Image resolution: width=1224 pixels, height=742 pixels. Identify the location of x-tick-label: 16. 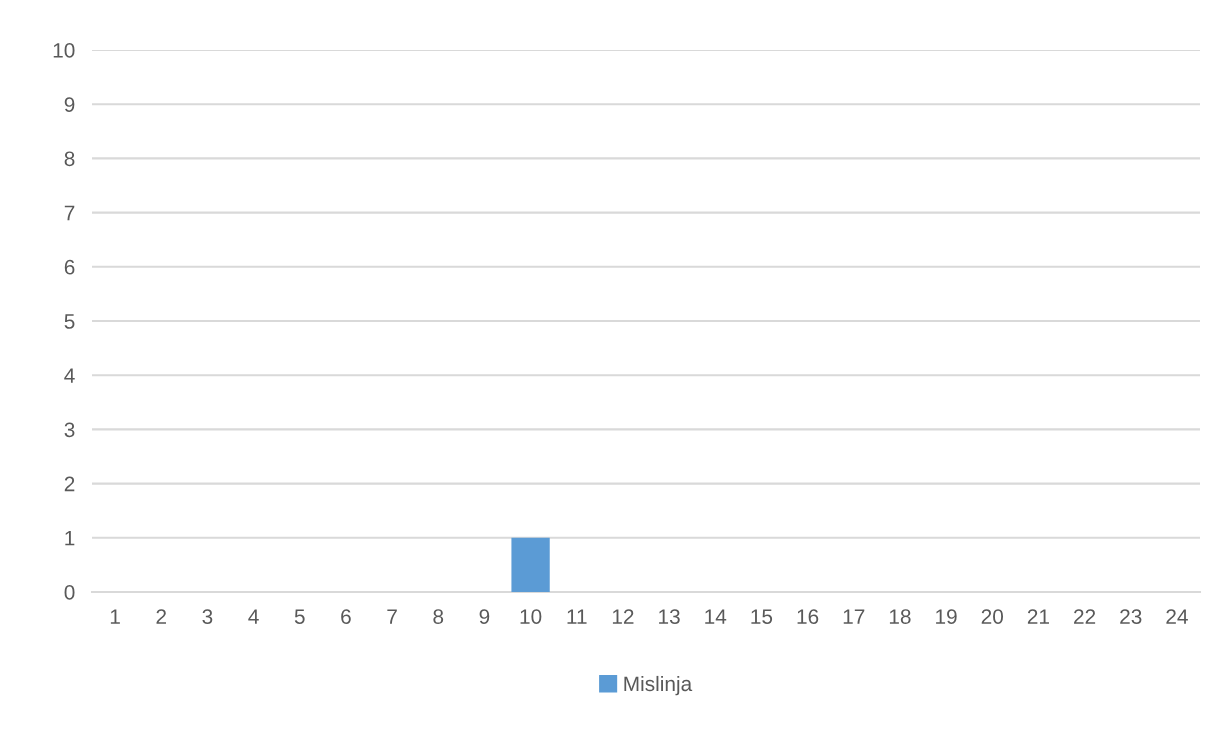
(808, 616).